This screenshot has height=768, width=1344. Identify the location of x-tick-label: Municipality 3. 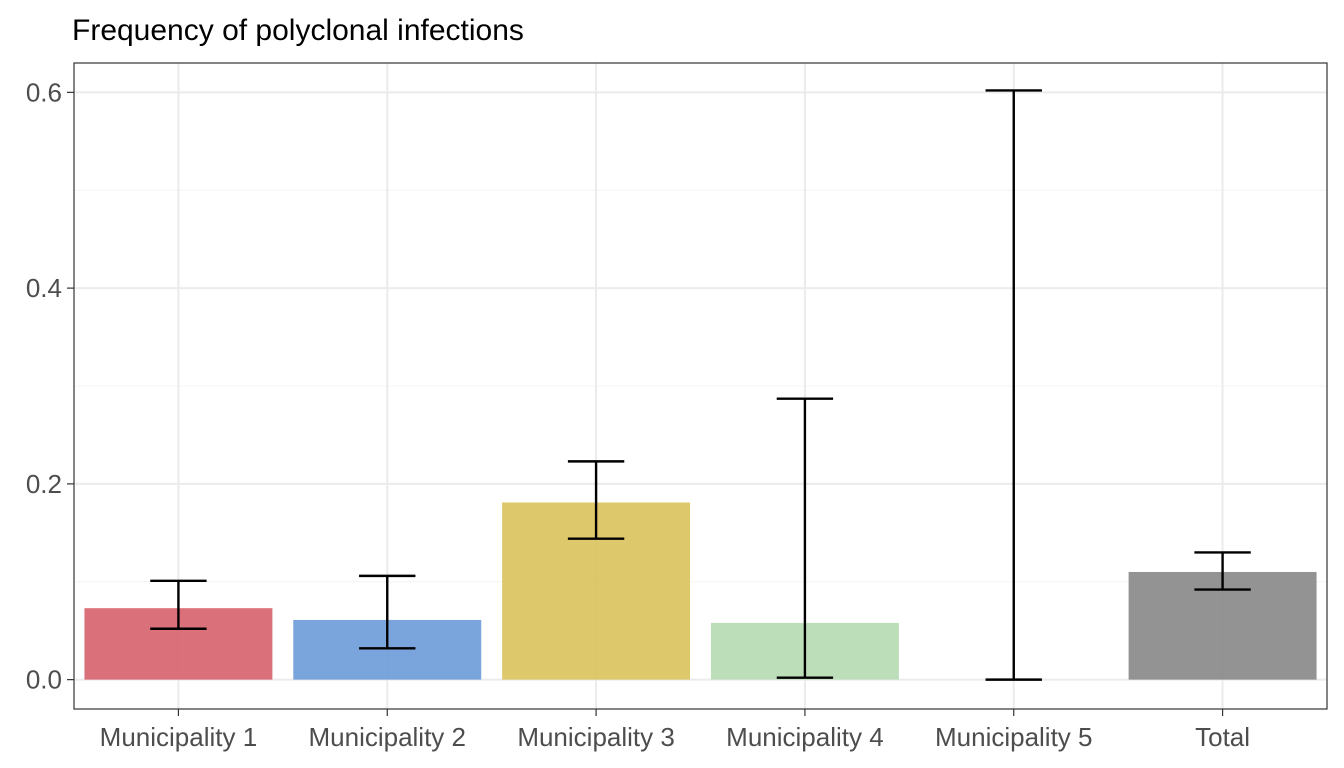
(596, 737).